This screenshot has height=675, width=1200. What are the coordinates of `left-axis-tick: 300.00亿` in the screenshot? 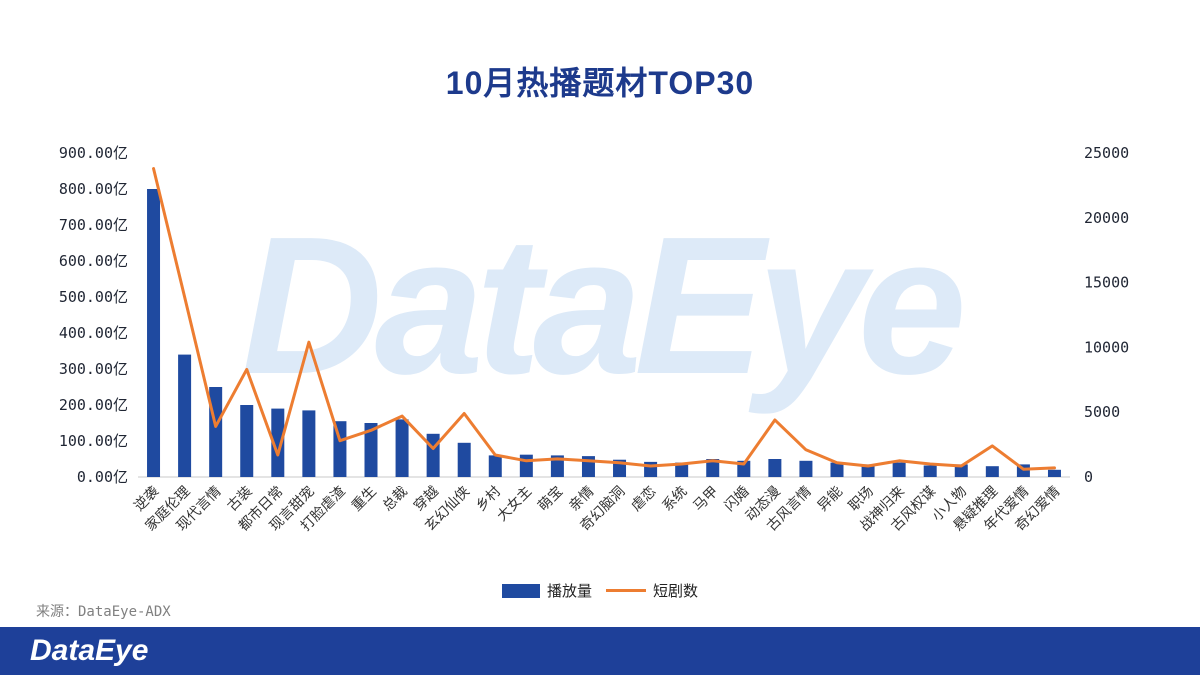 It's located at (93, 369).